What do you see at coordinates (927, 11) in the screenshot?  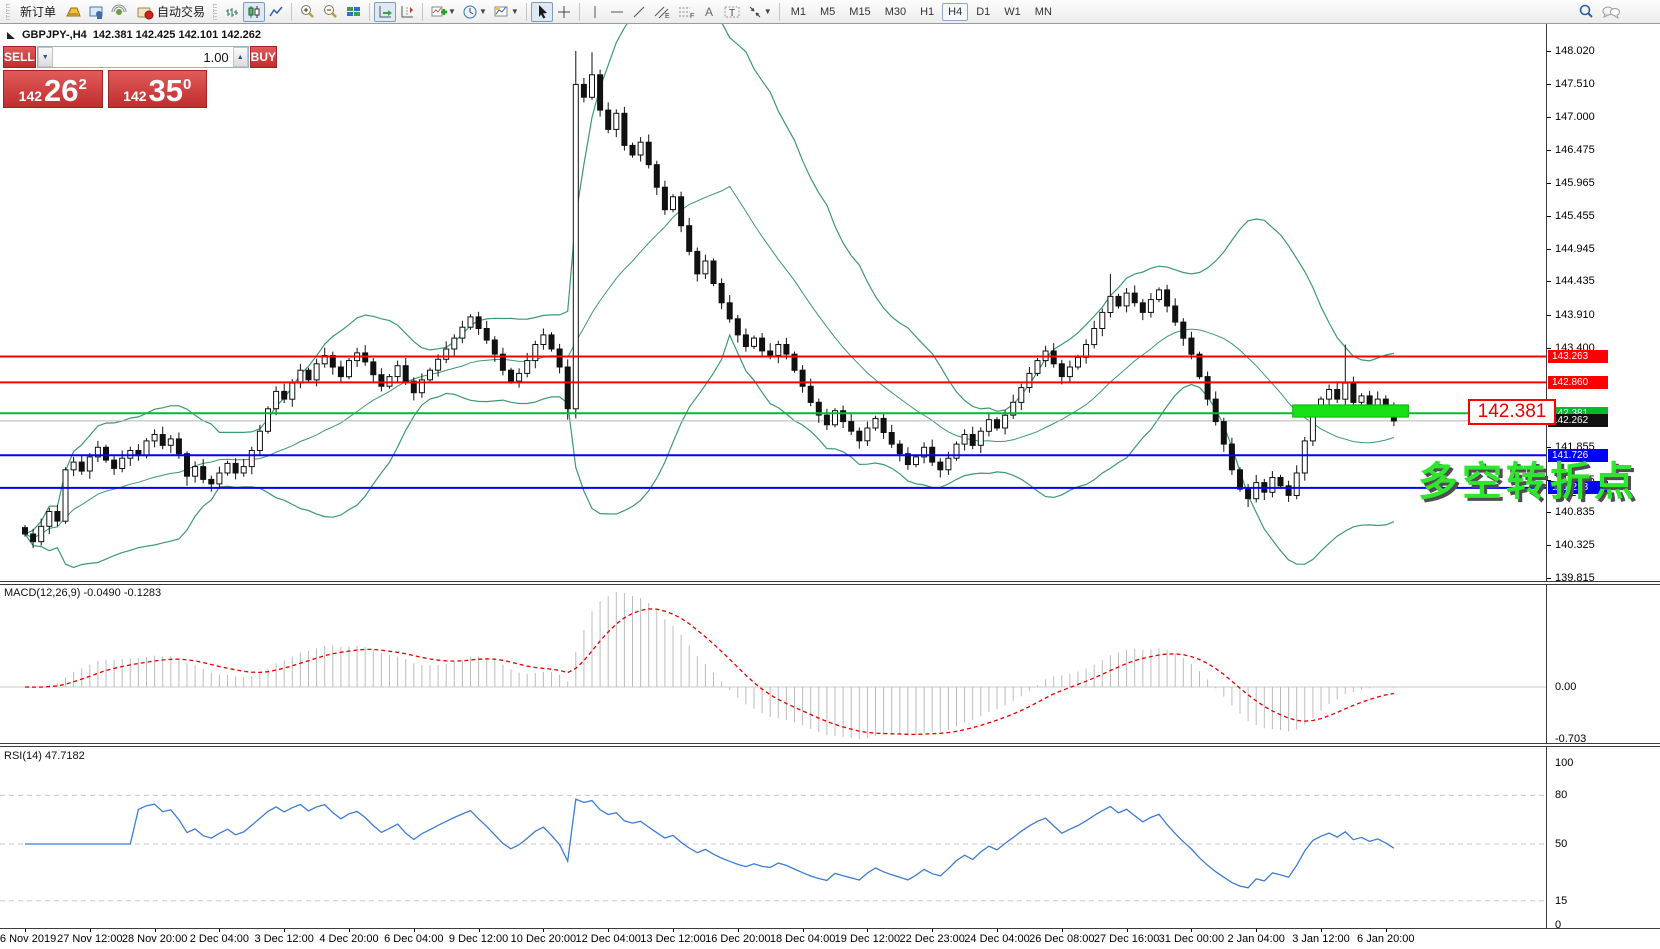 I see `timeframe-h1: H1` at bounding box center [927, 11].